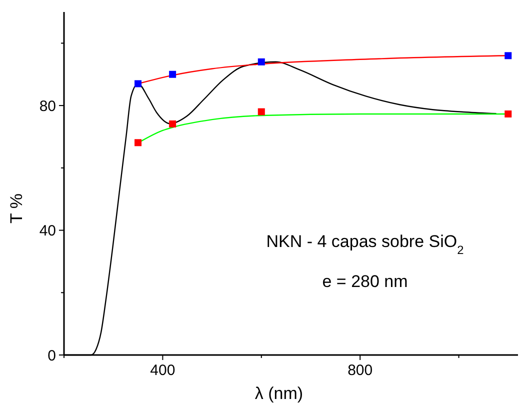  Describe the element at coordinates (163, 370) in the screenshot. I see `x-tick-label: 400` at that location.